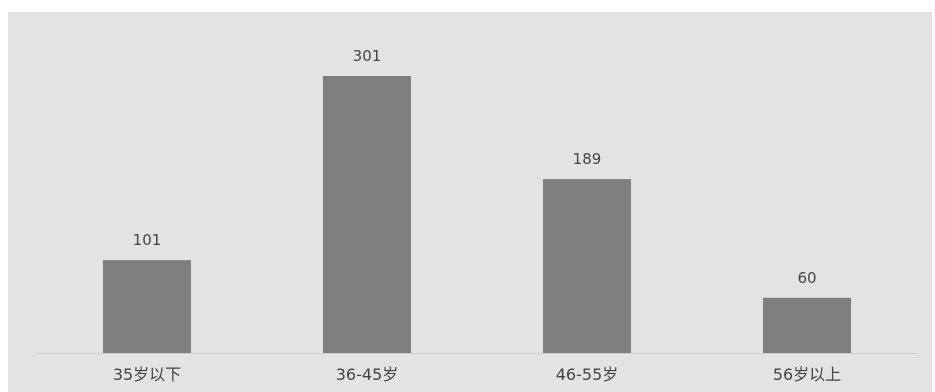 Image resolution: width=935 pixels, height=392 pixels. What do you see at coordinates (587, 374) in the screenshot?
I see `x-tick-label-3: 46-55岁` at bounding box center [587, 374].